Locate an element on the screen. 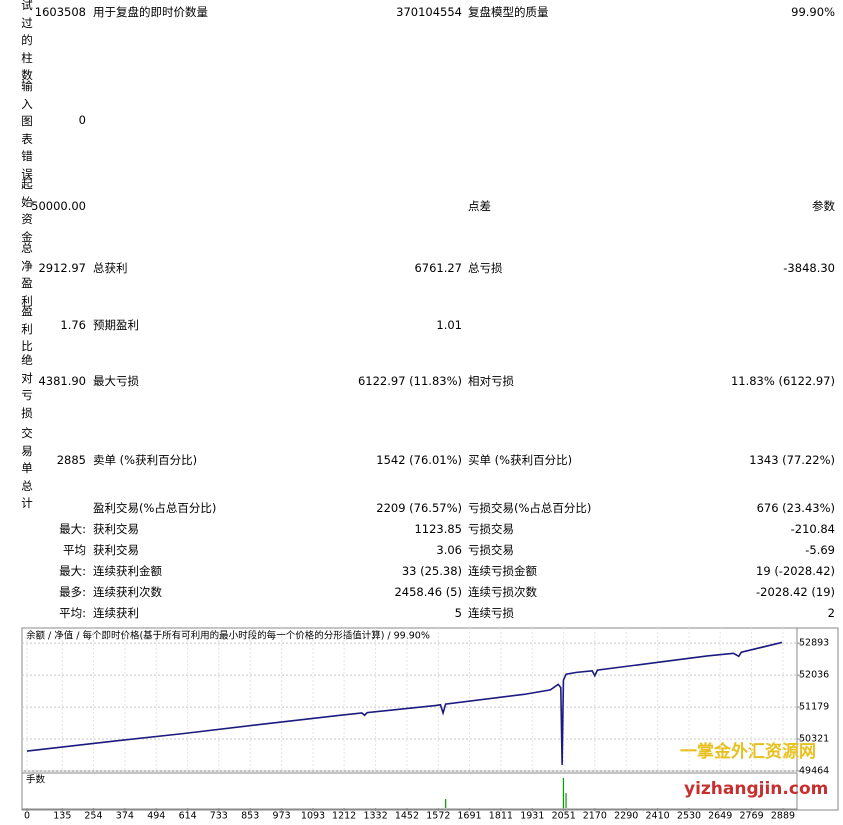  row-value: 2 is located at coordinates (831, 613).